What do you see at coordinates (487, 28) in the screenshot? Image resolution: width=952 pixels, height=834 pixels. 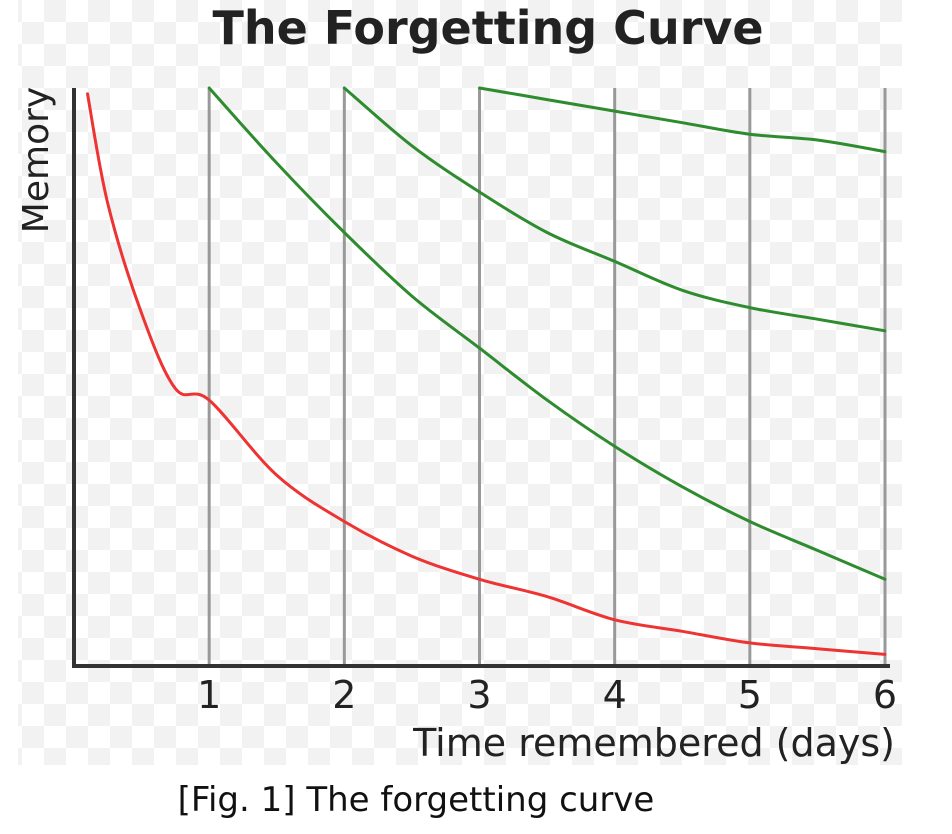 I see `chart-title: The Forgetting Curve` at bounding box center [487, 28].